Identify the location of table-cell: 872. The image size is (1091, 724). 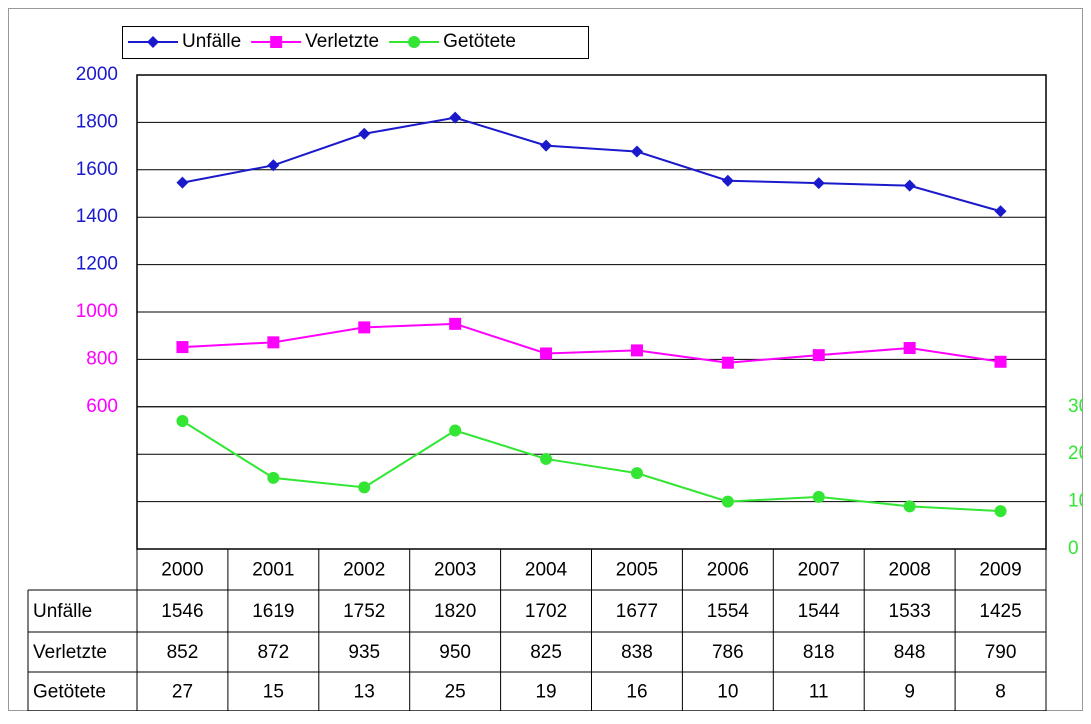
(273, 652).